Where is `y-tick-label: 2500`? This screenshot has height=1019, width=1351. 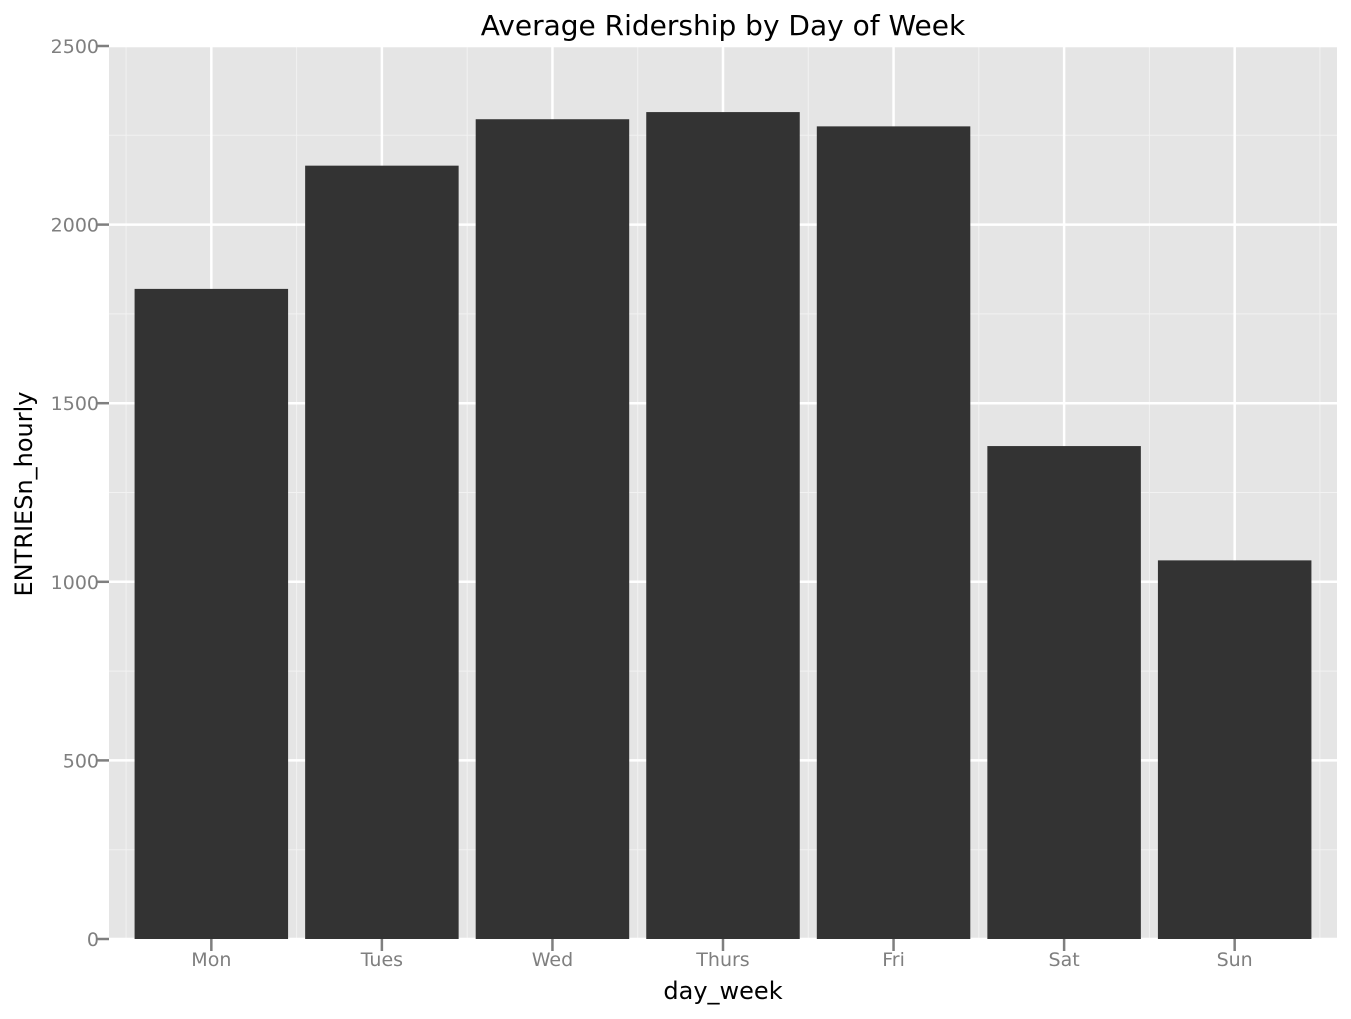
y-tick-label: 2500 is located at coordinates (75, 47).